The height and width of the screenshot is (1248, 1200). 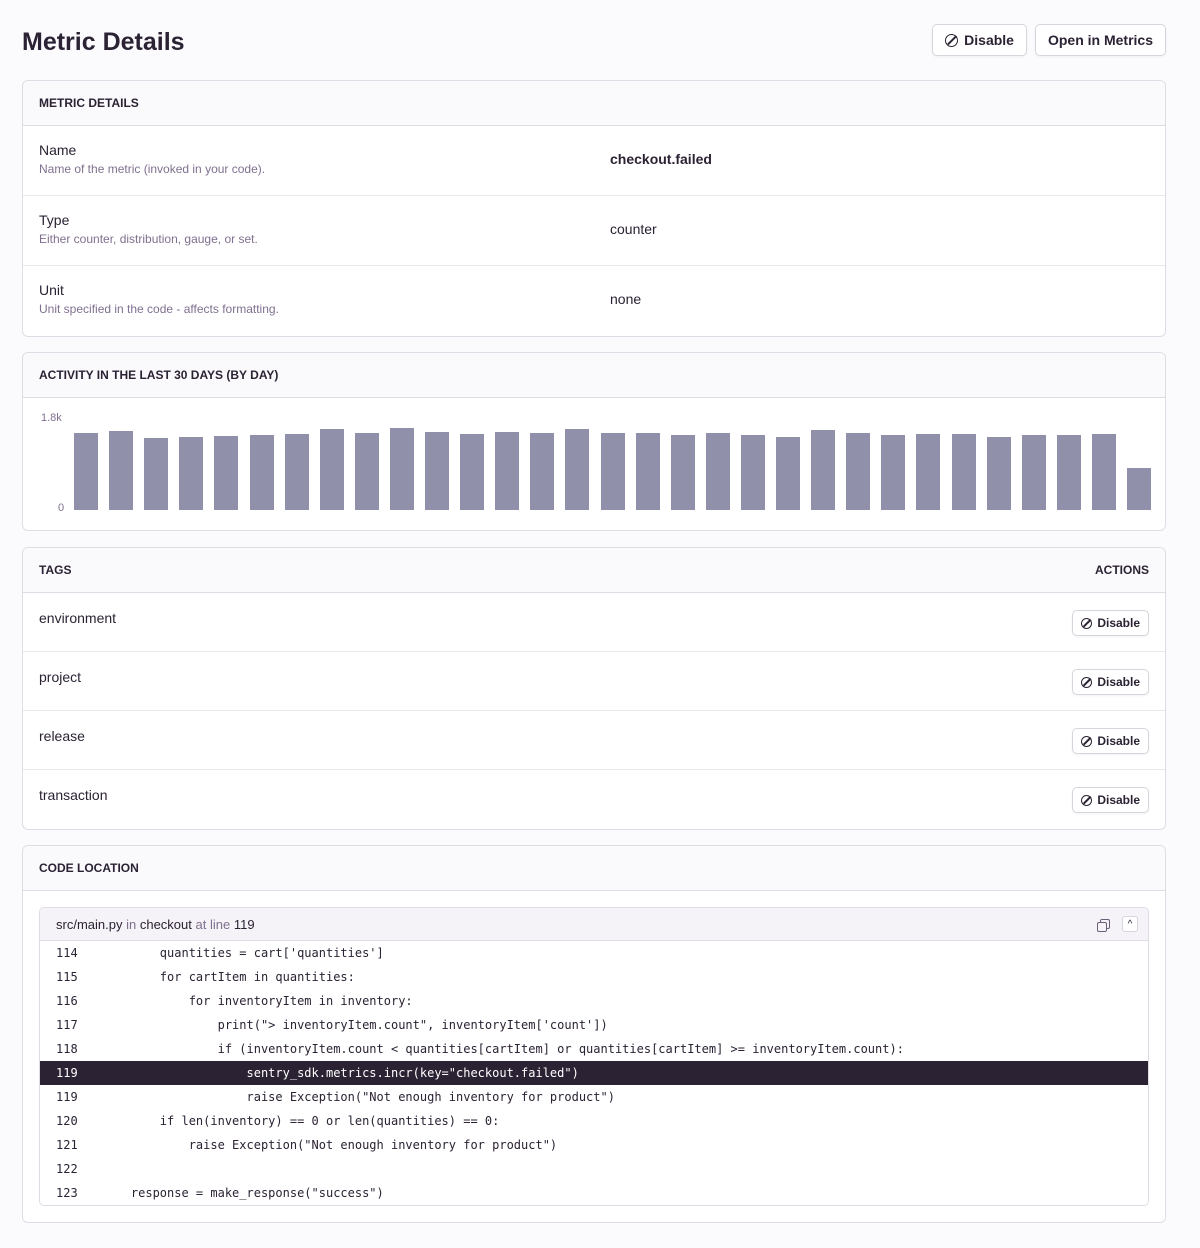 I want to click on code-line: 115 for cartItem in quantities:, so click(x=594, y=977).